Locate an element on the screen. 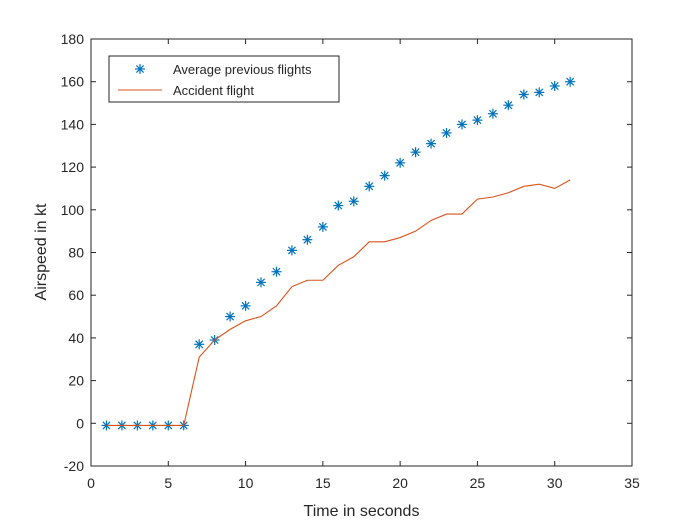  legend-box is located at coordinates (224, 79).